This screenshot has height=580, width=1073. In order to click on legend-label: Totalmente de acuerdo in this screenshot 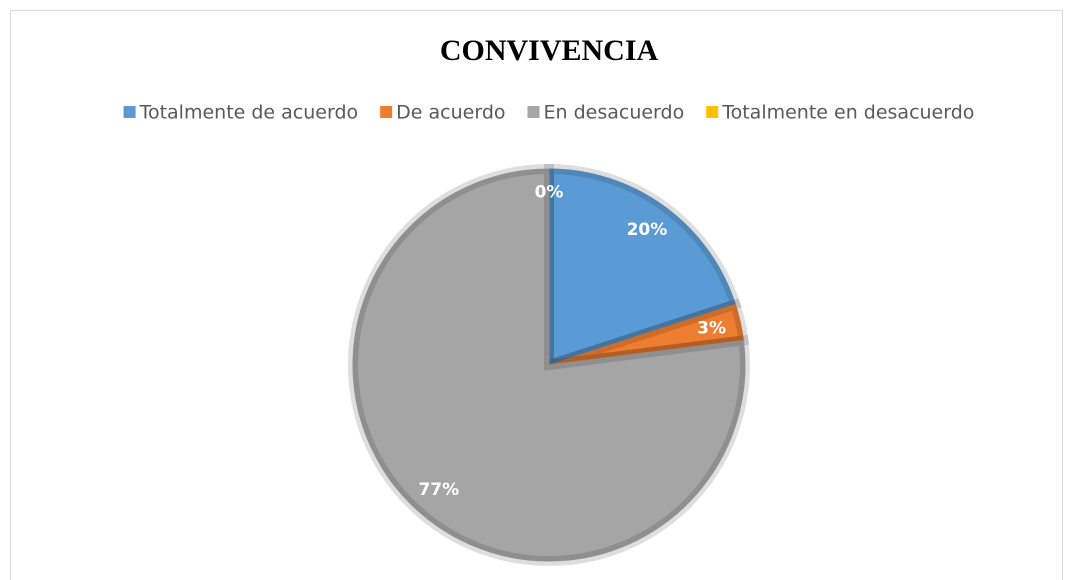, I will do `click(249, 113)`.